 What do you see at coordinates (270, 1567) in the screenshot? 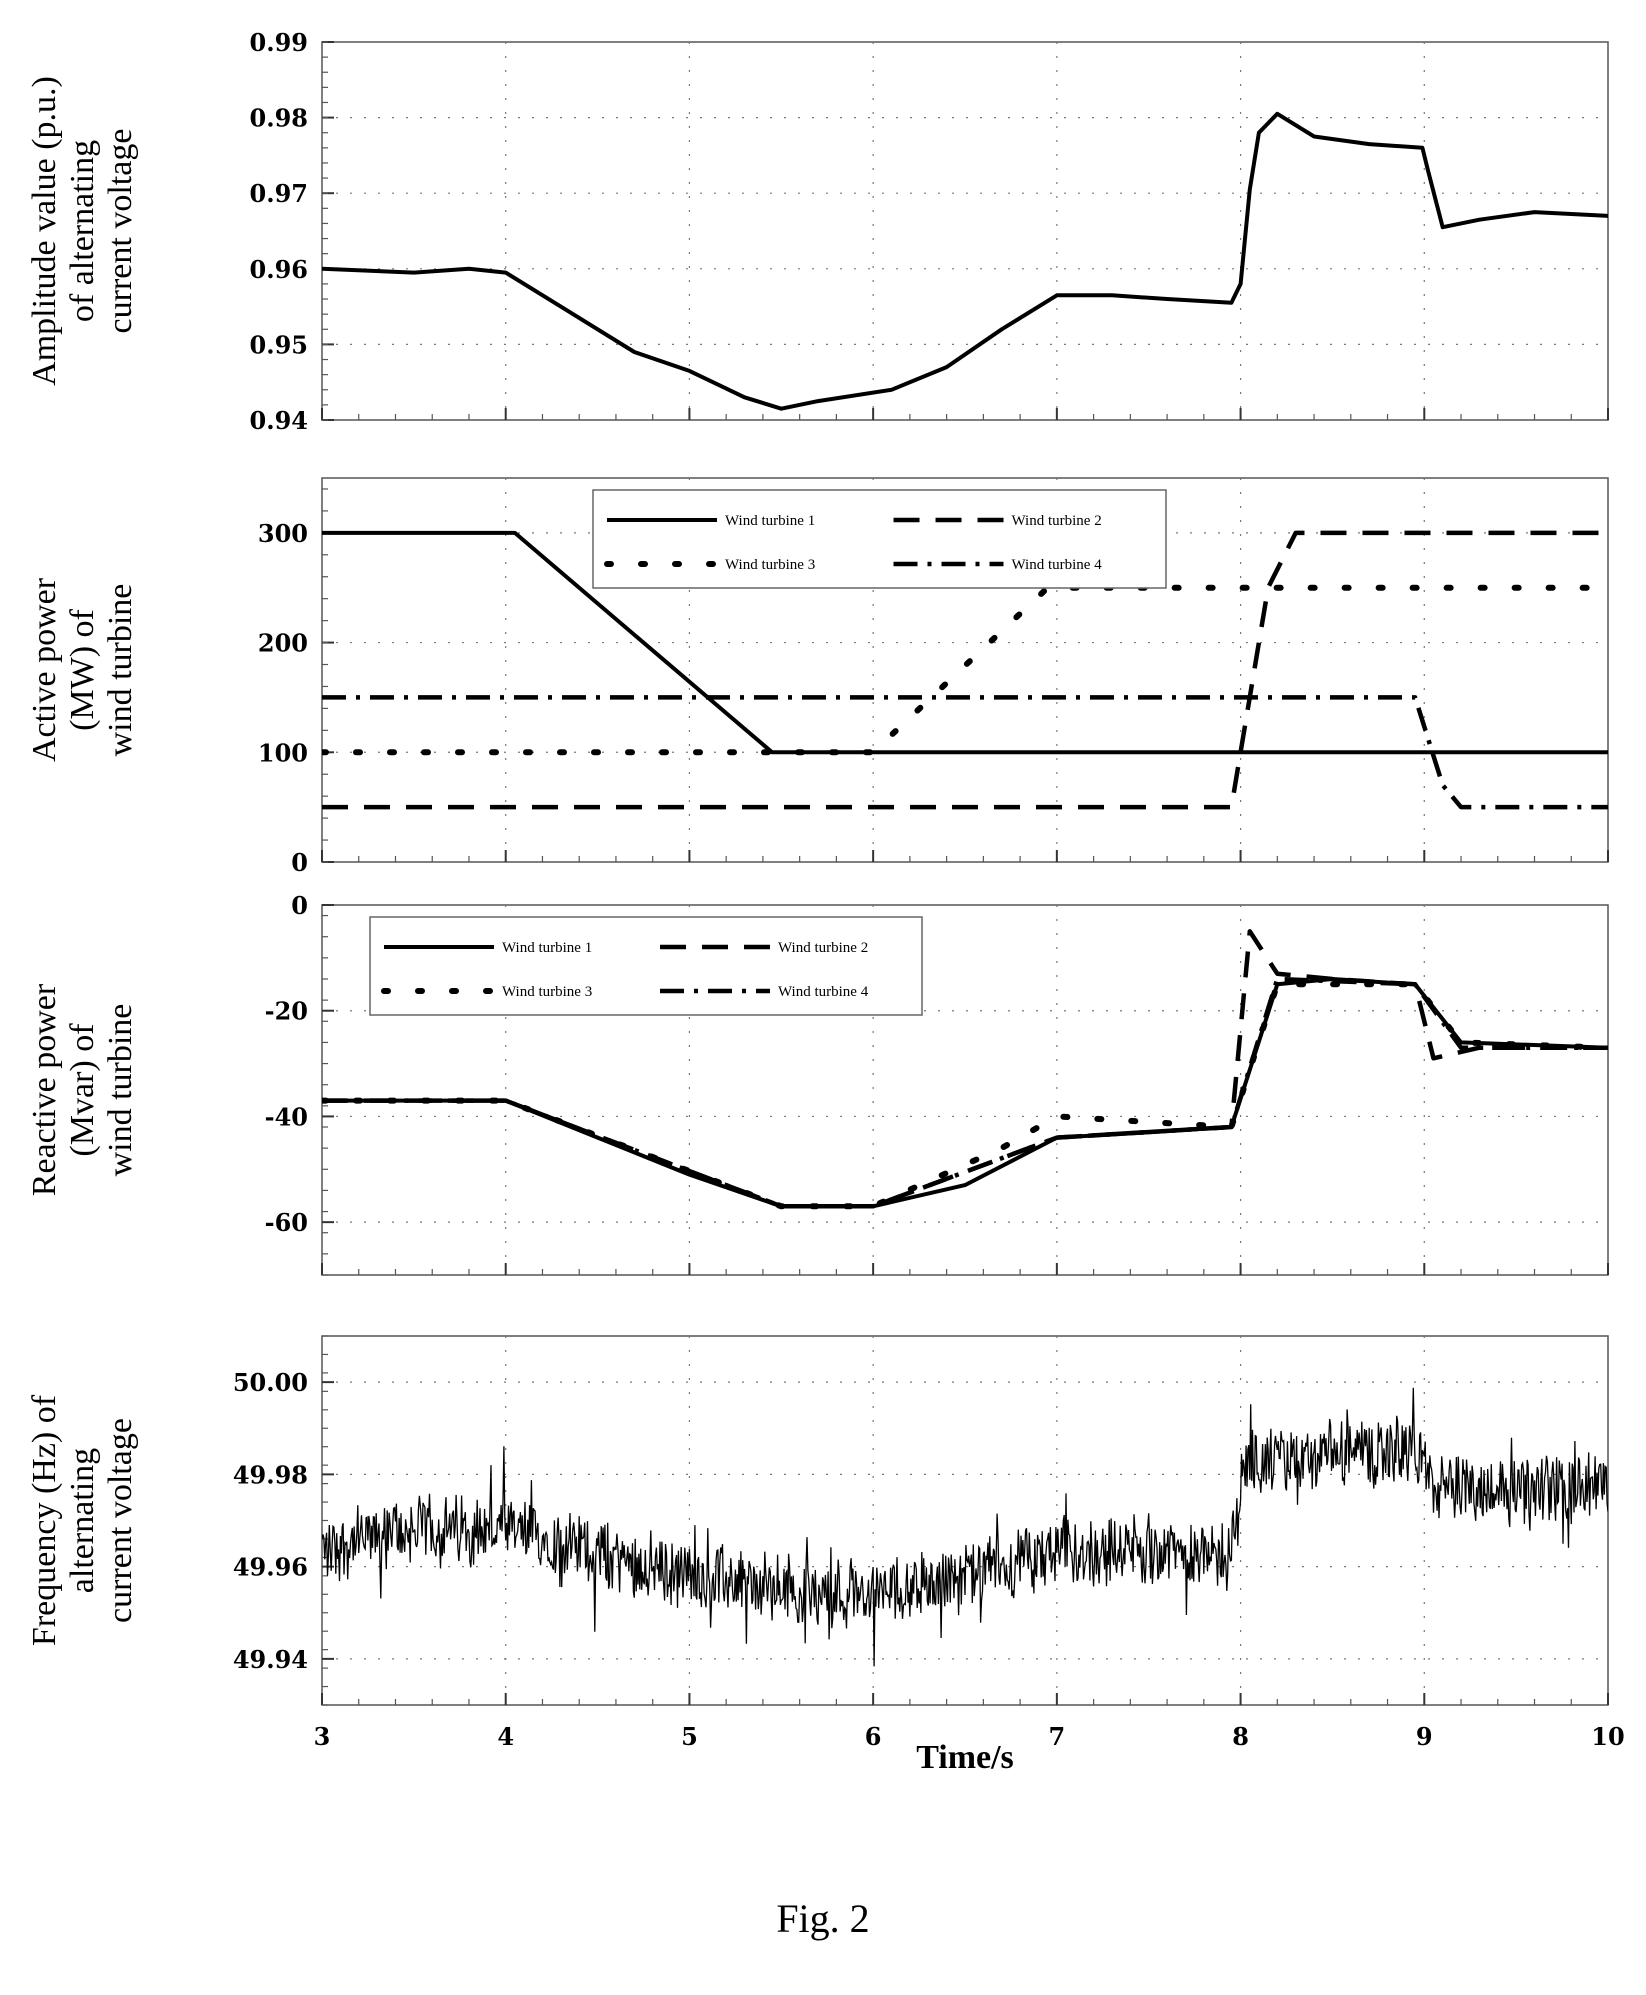
I see `y-tick-label: 49.96` at bounding box center [270, 1567].